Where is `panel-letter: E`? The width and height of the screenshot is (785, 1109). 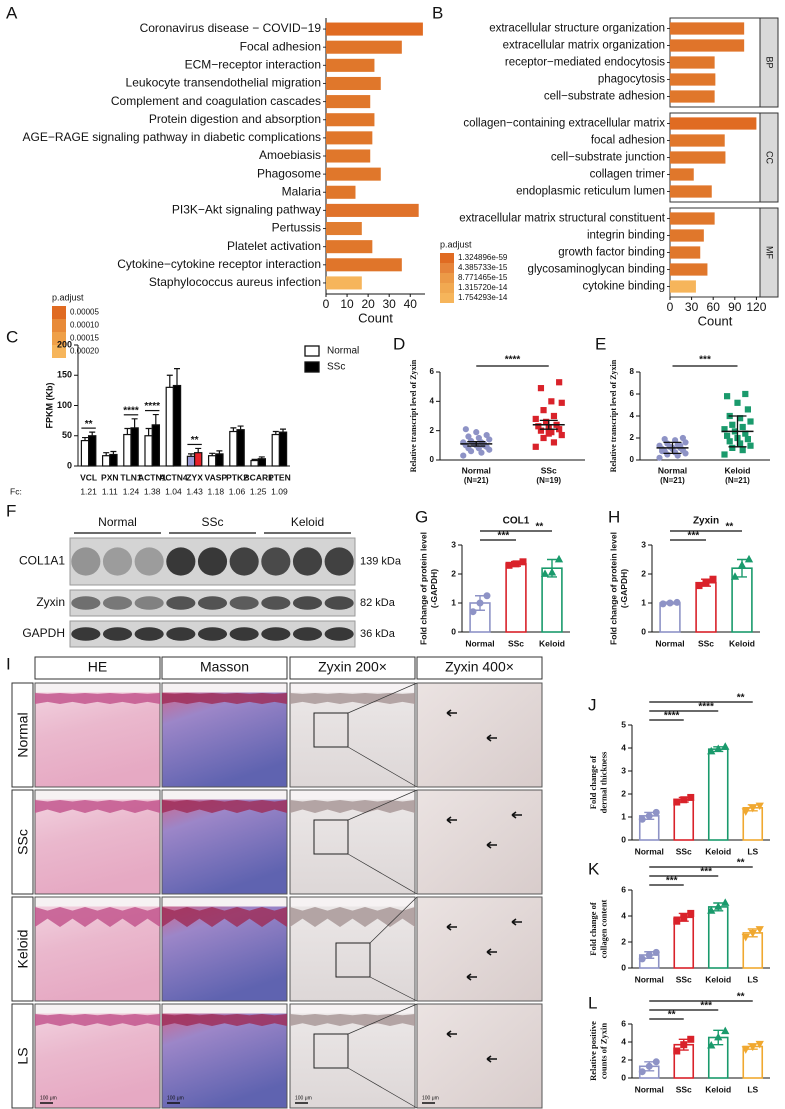 panel-letter: E is located at coordinates (600, 343).